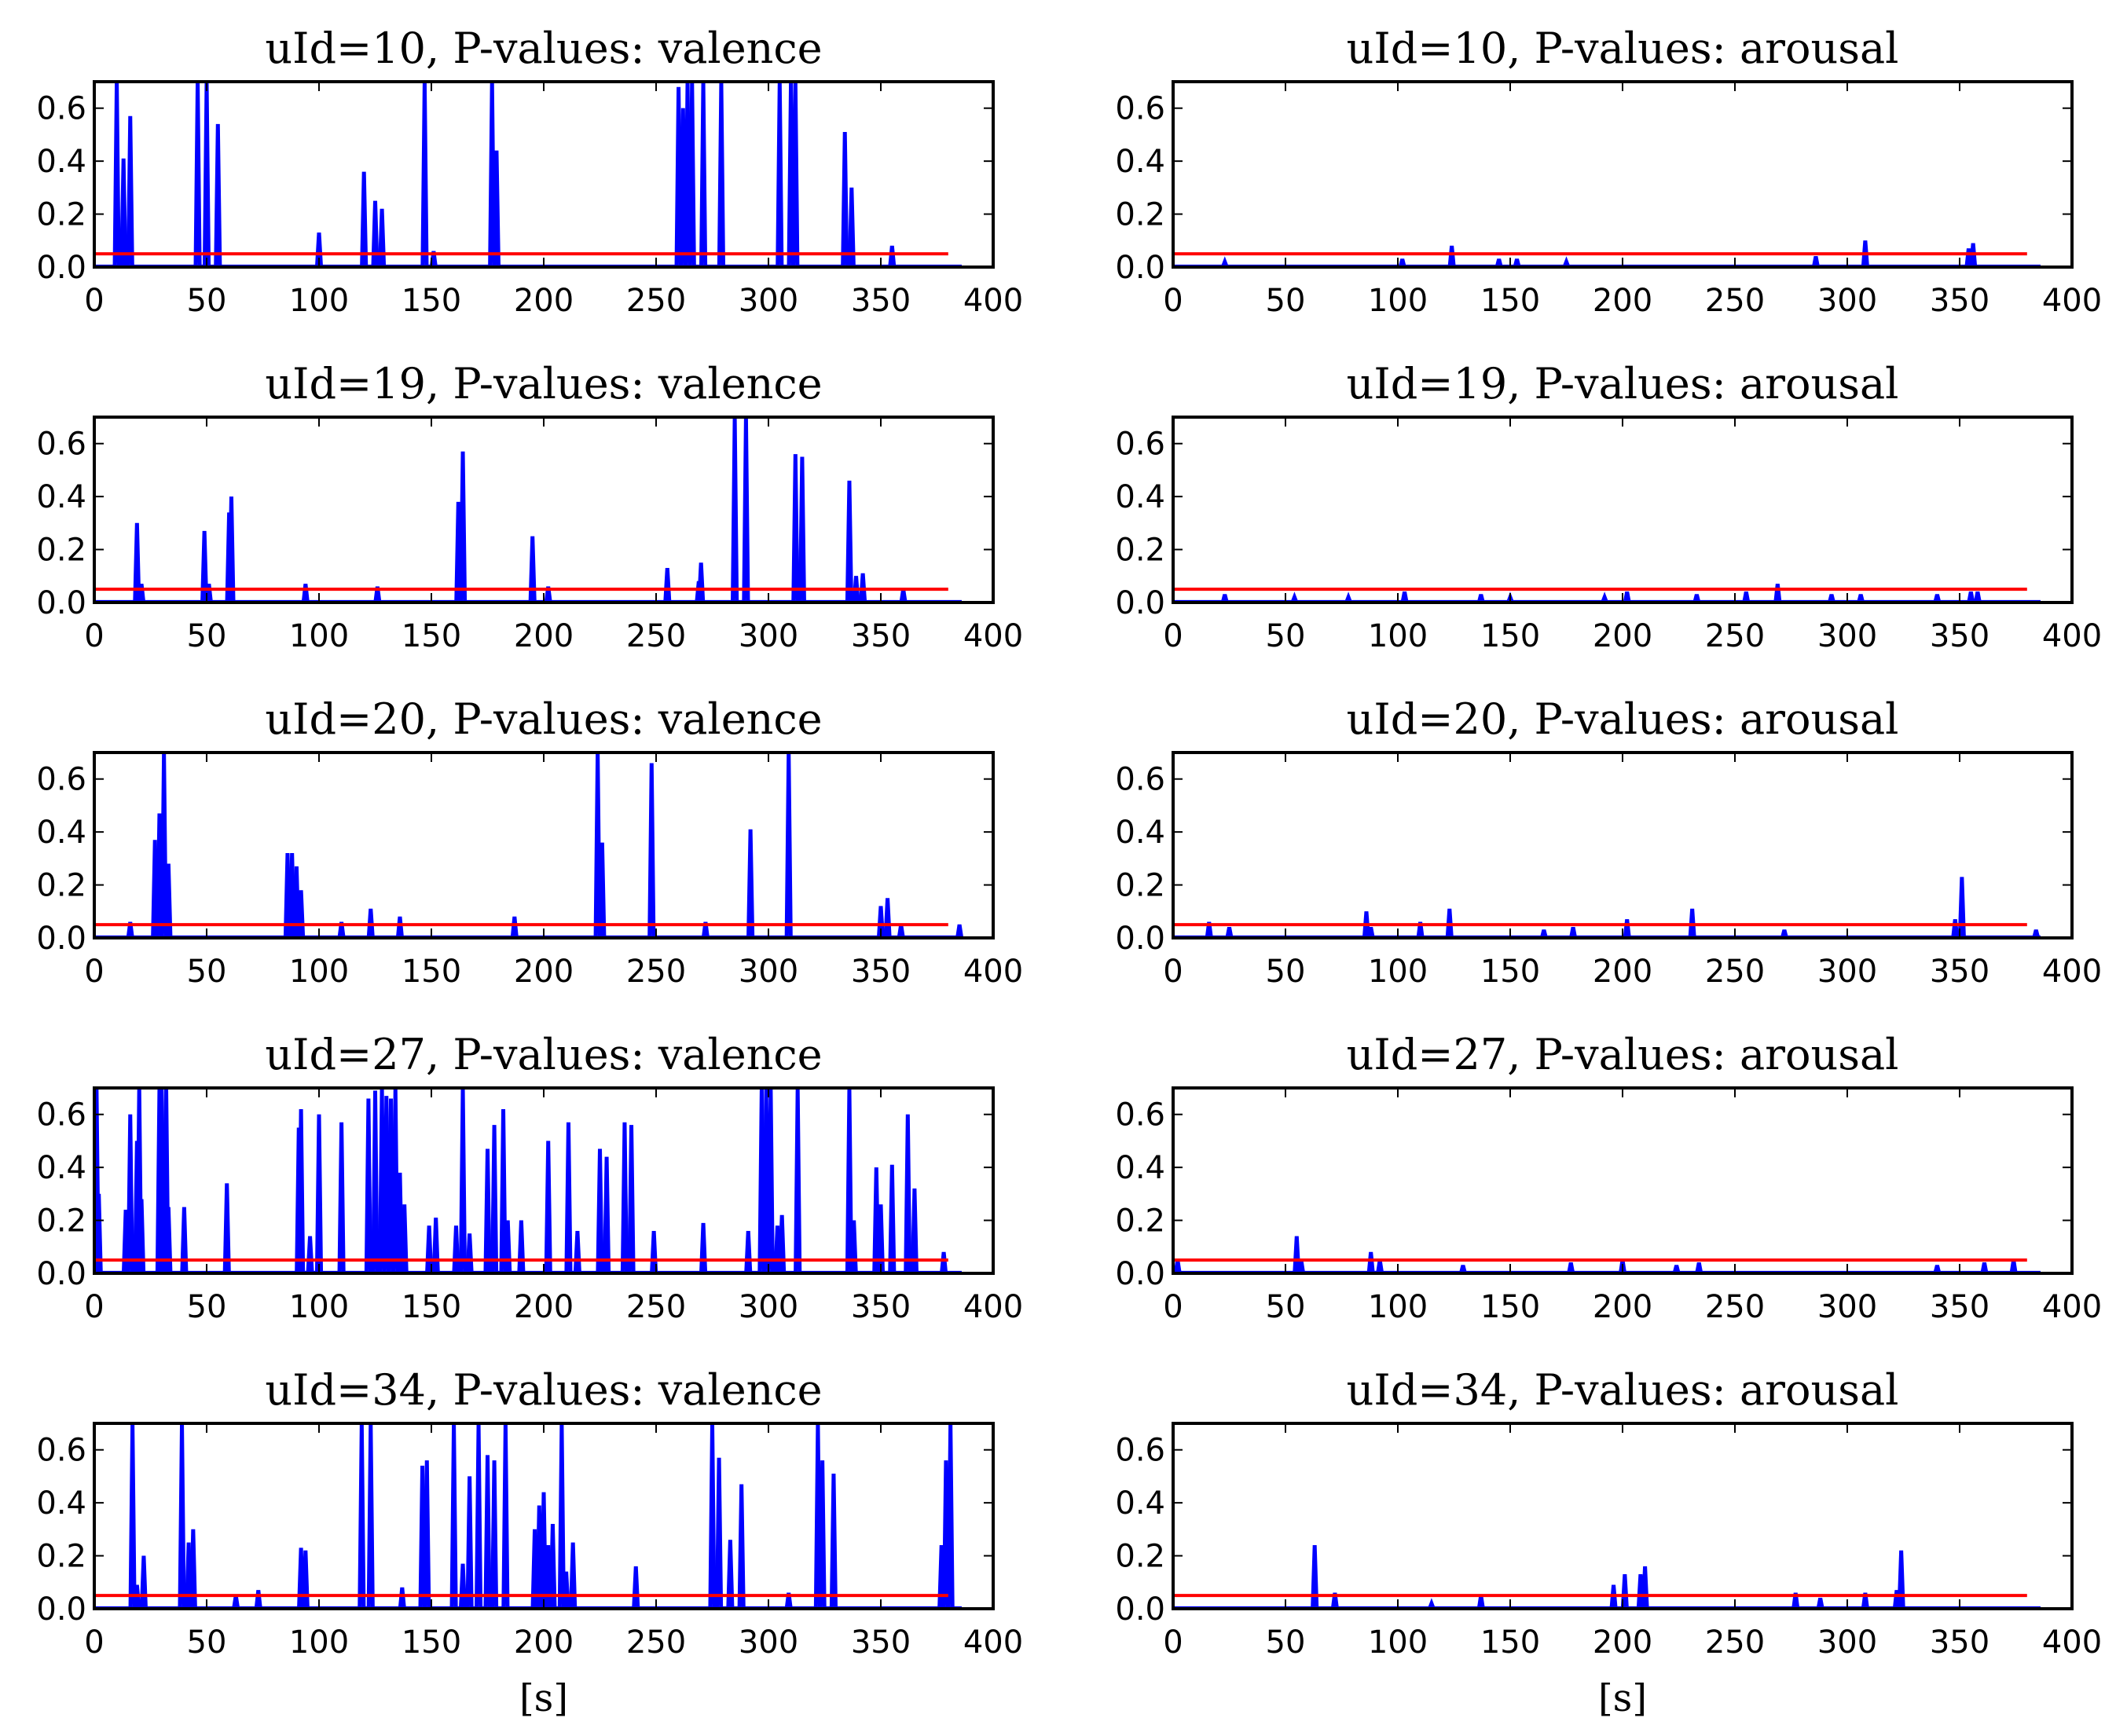 The height and width of the screenshot is (1736, 2116). What do you see at coordinates (1623, 1180) in the screenshot?
I see `axes-frame` at bounding box center [1623, 1180].